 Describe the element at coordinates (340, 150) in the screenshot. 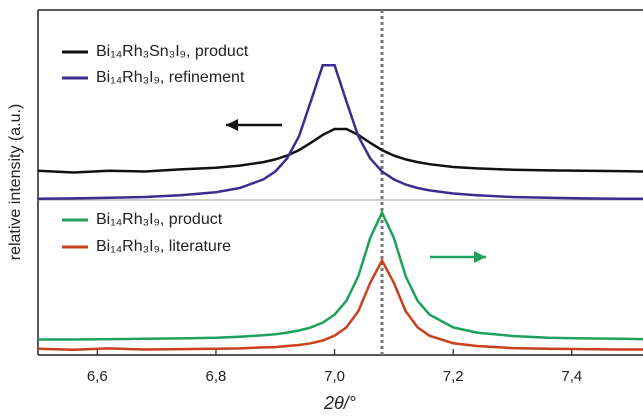

I see `series-line` at that location.